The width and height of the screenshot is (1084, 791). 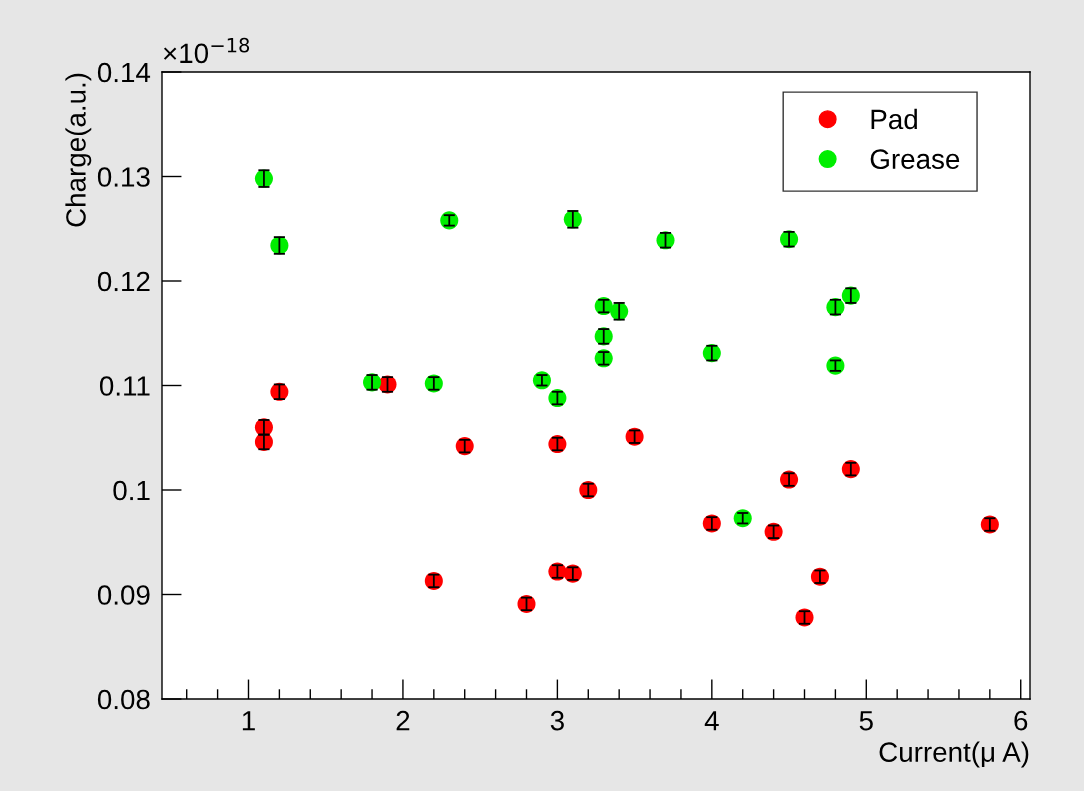 What do you see at coordinates (711, 721) in the screenshot?
I see `x-tick-label: 4` at bounding box center [711, 721].